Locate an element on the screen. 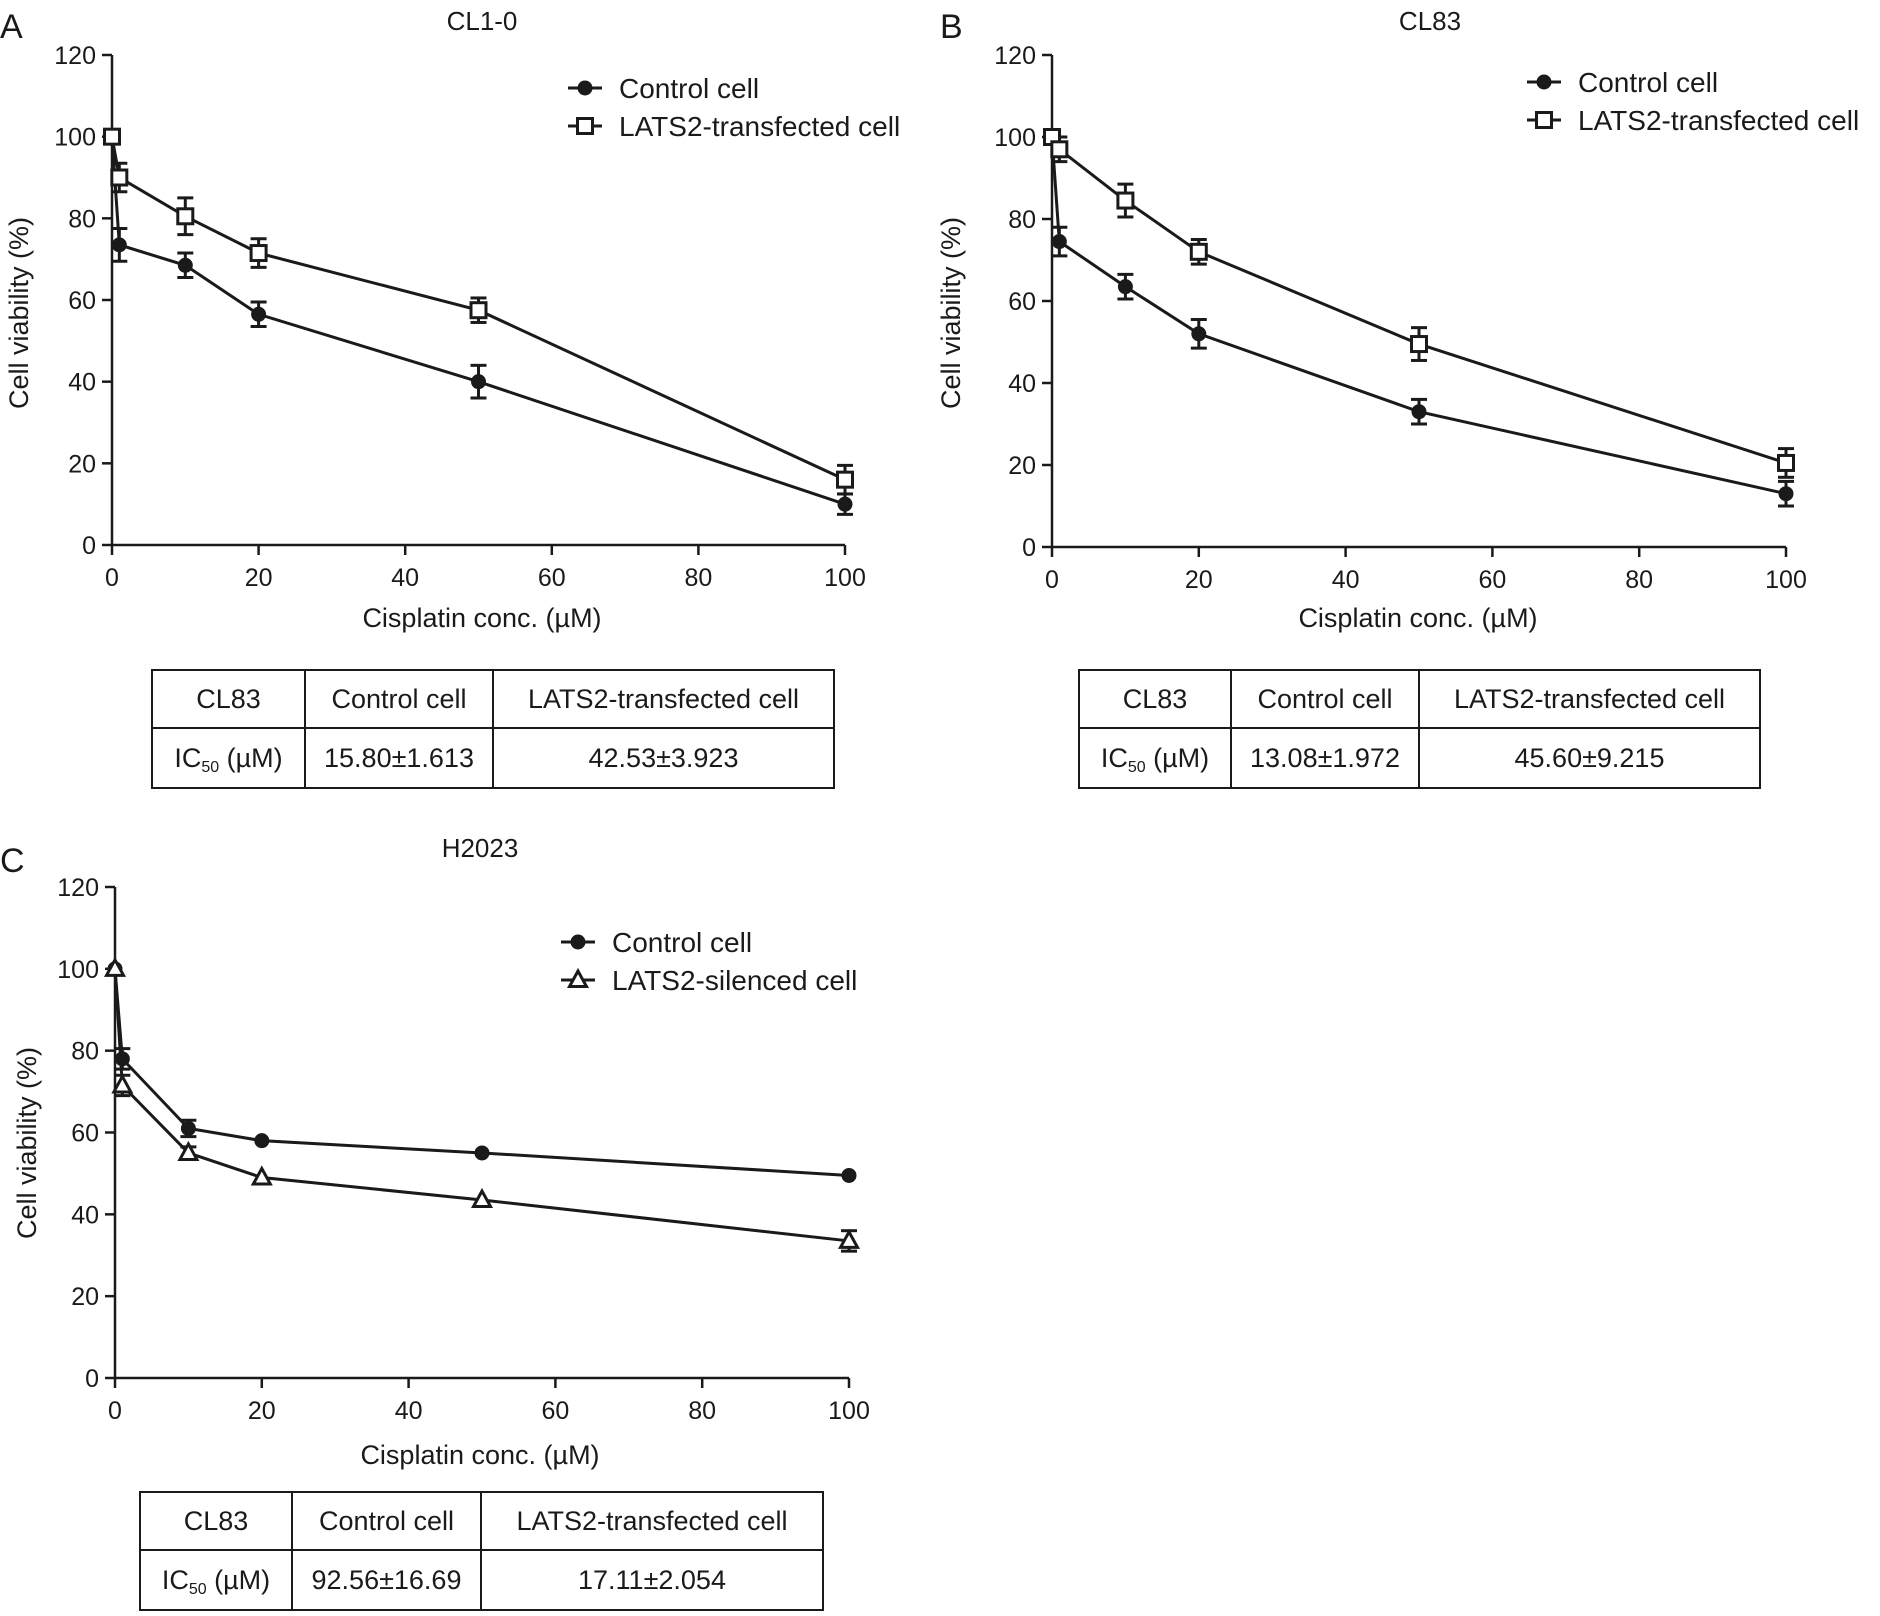 The width and height of the screenshot is (1880, 1616). table-value-cell: 42.53±3.923 is located at coordinates (664, 758).